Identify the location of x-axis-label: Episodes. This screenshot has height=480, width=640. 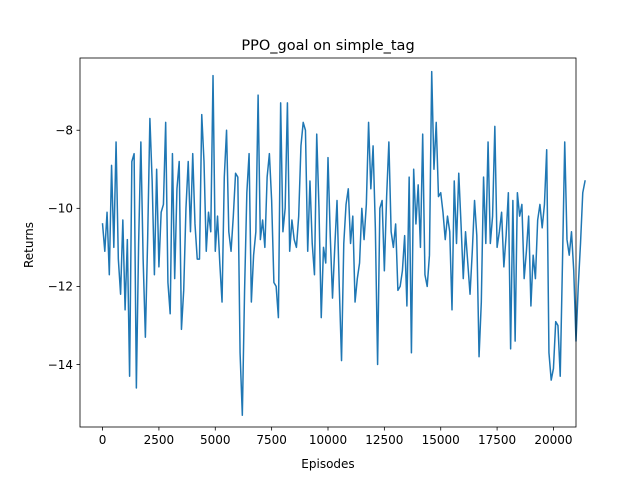
(327, 464).